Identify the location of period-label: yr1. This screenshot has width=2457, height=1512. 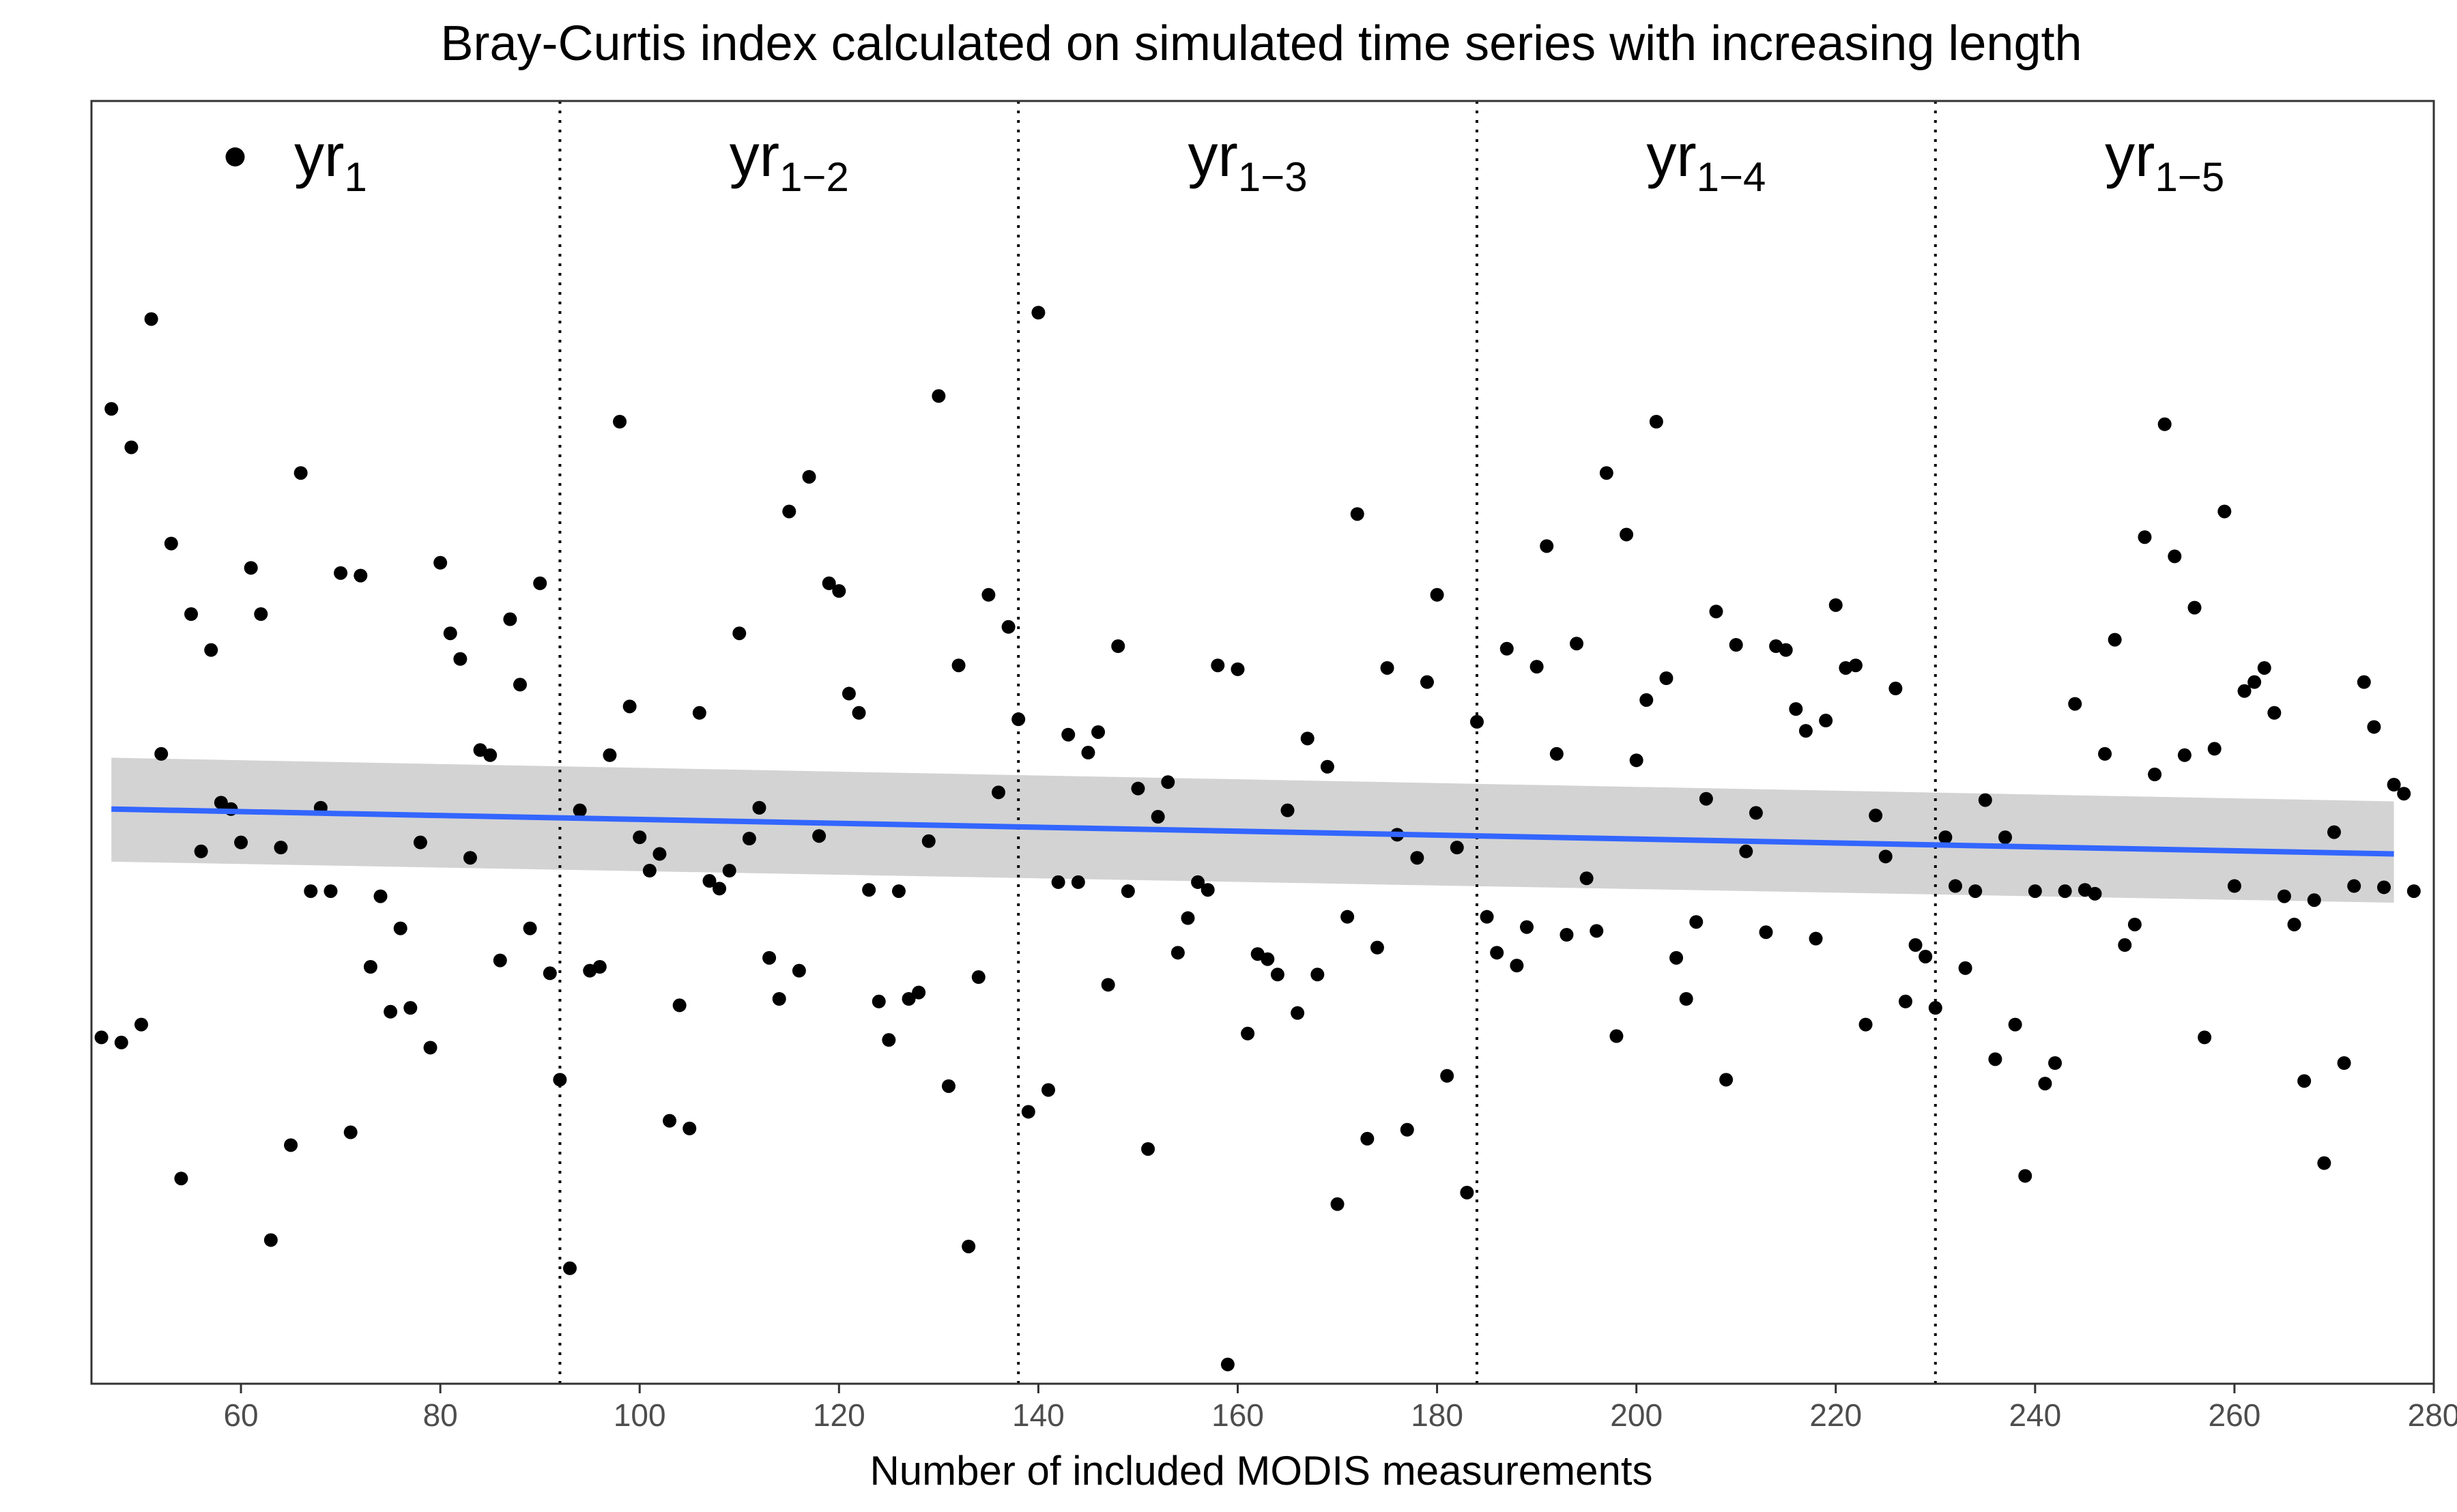
(330, 160).